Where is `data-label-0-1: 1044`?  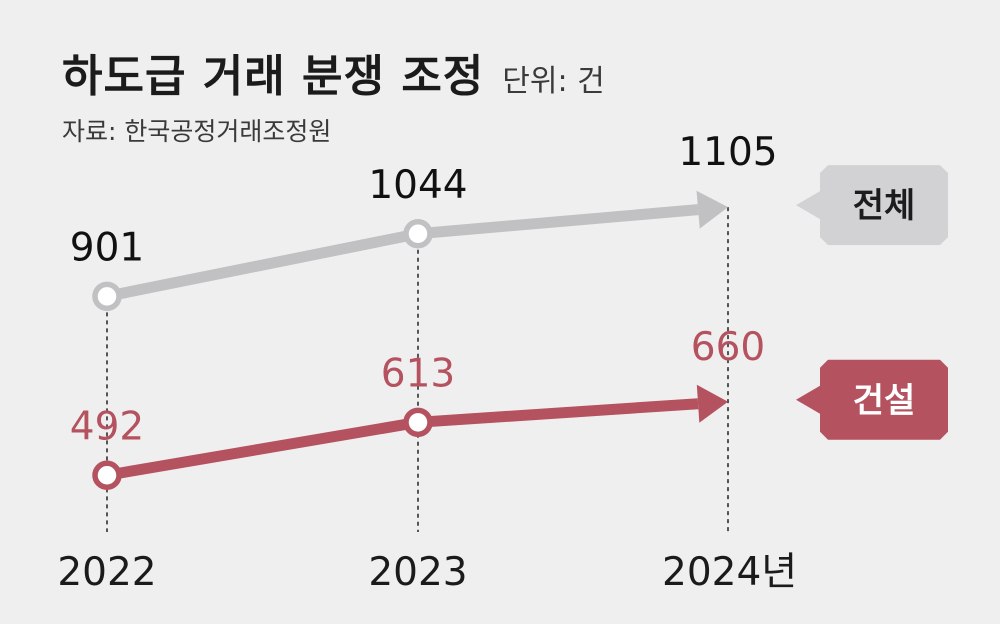 data-label-0-1: 1044 is located at coordinates (417, 185).